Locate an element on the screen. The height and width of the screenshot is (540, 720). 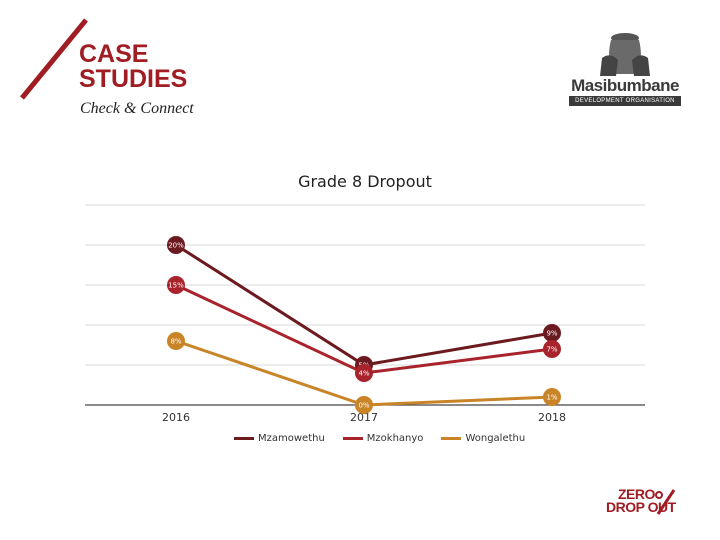
zero-dropout-logo: ZERO DROP OUT is located at coordinates (652, 502).